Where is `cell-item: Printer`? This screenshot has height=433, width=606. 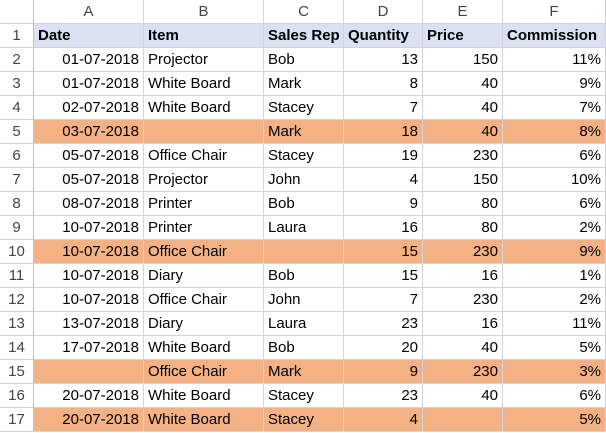
cell-item: Printer is located at coordinates (204, 228).